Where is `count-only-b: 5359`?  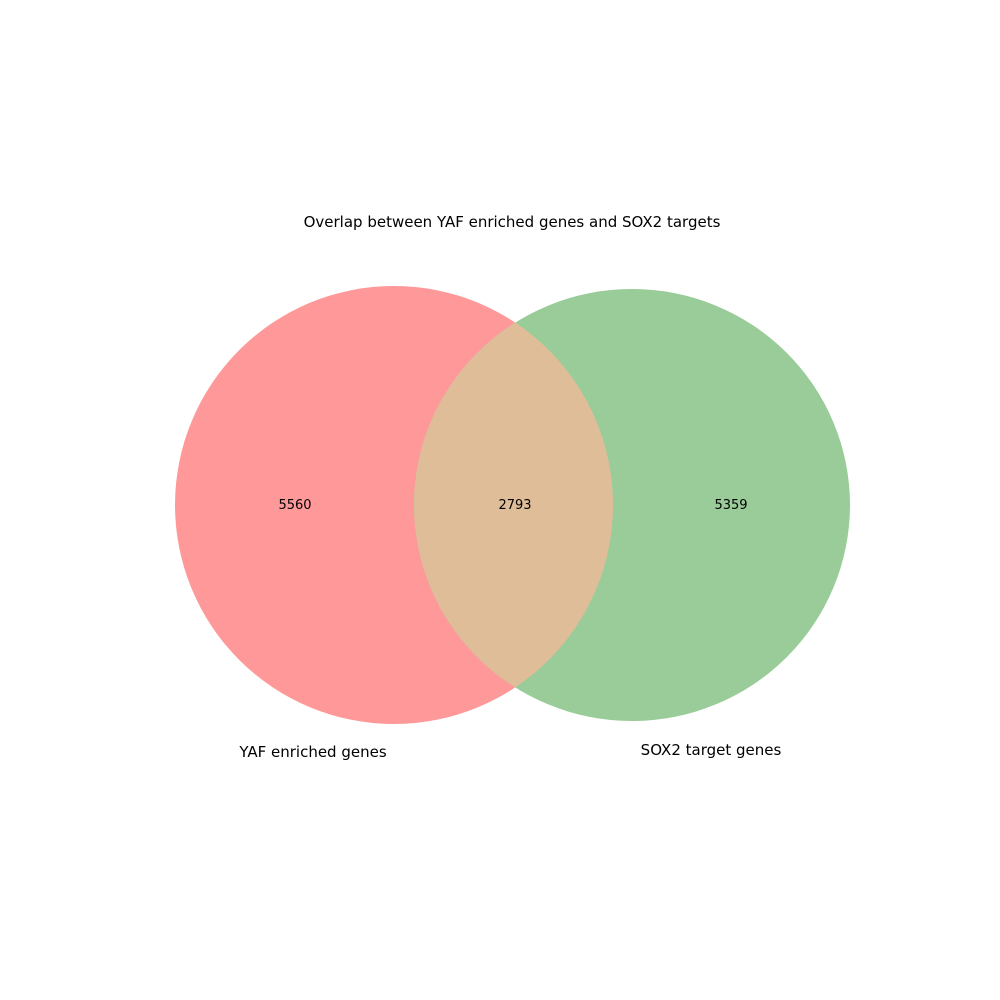
count-only-b: 5359 is located at coordinates (730, 505).